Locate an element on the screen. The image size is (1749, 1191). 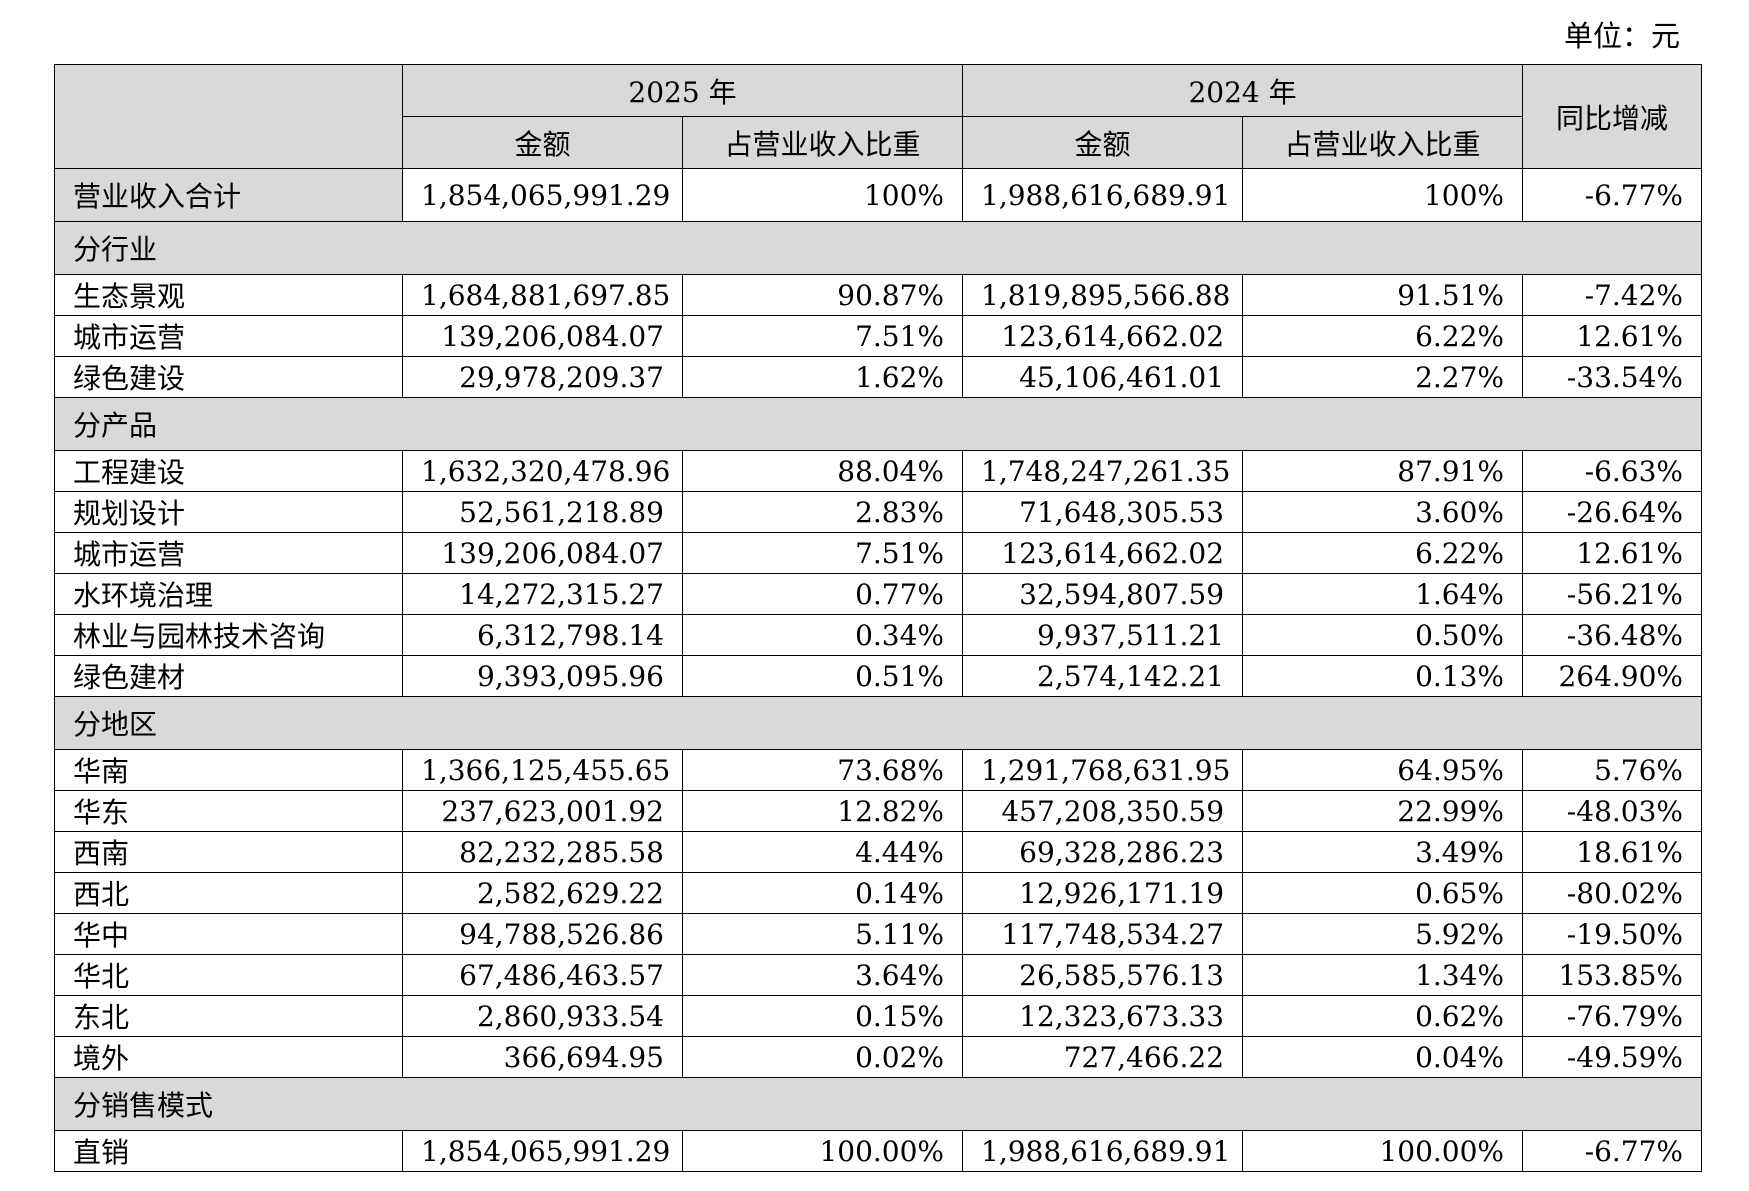
amount-2025: 29,978,209.37 is located at coordinates (542, 377).